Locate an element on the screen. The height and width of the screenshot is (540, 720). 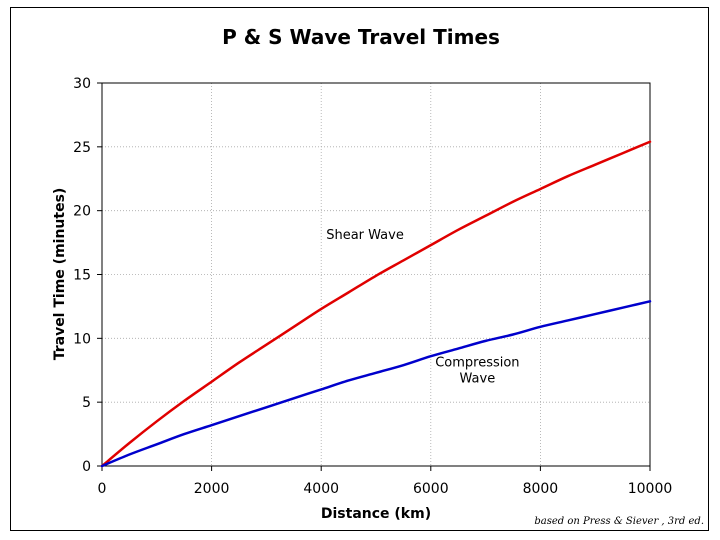
x-tick-label: 10000 is located at coordinates (650, 489).